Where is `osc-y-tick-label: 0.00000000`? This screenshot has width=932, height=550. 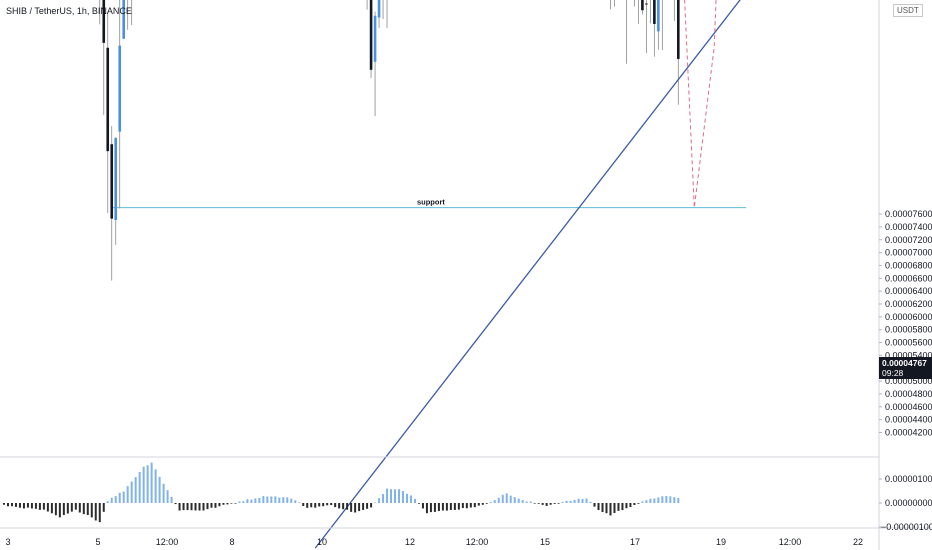 osc-y-tick-label: 0.00000000 is located at coordinates (908, 503).